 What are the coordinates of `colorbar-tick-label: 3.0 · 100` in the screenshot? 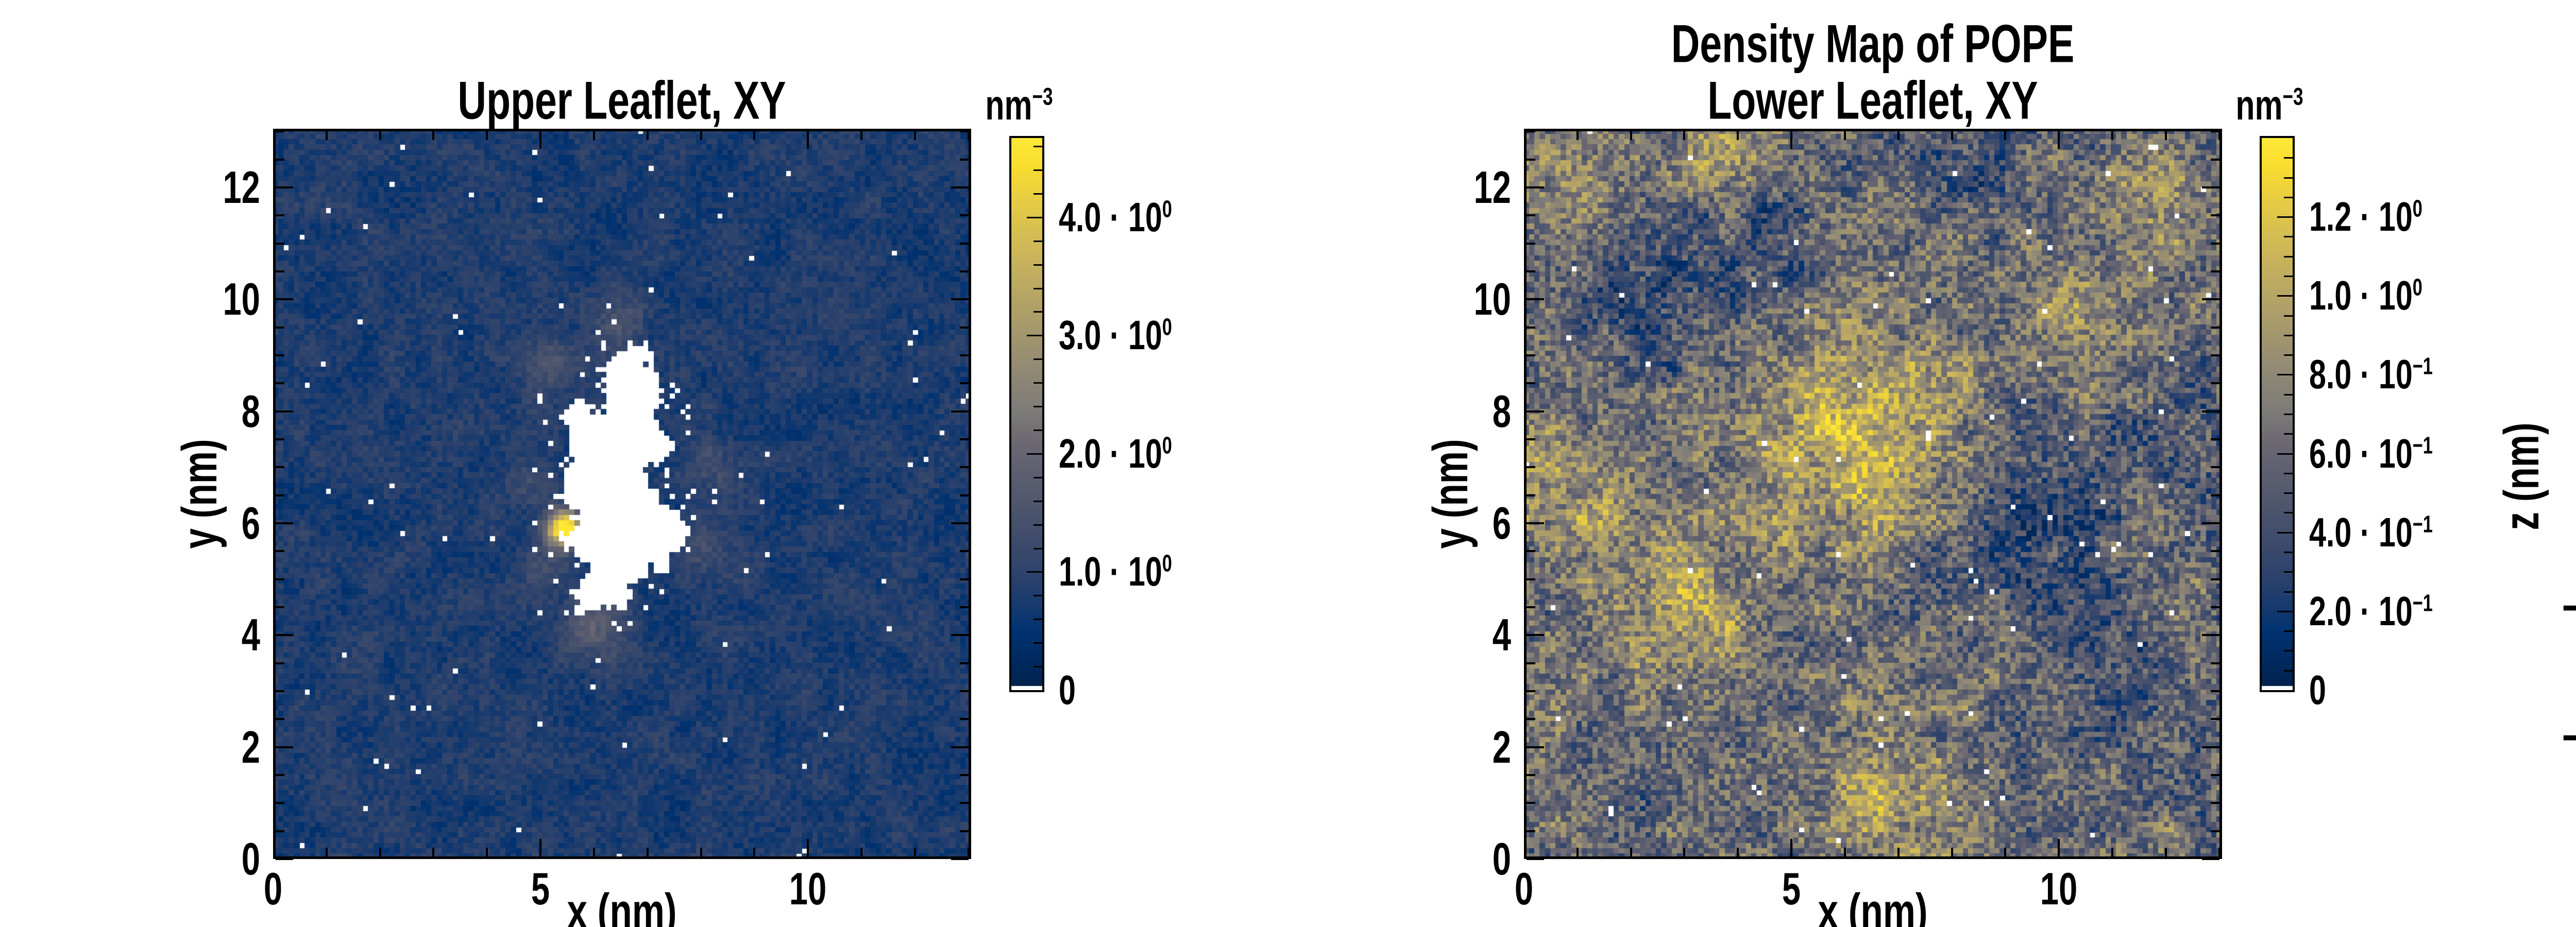 It's located at (1115, 335).